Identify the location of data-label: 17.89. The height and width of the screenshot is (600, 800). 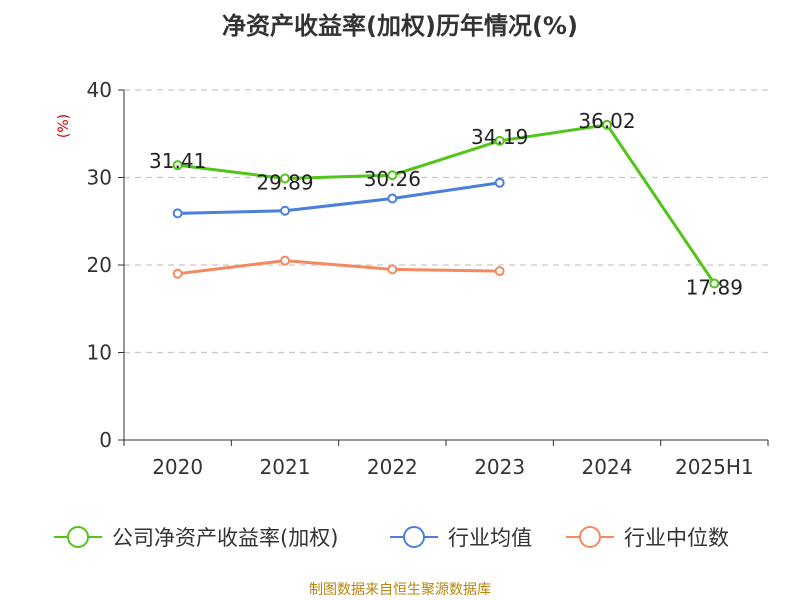
(714, 287).